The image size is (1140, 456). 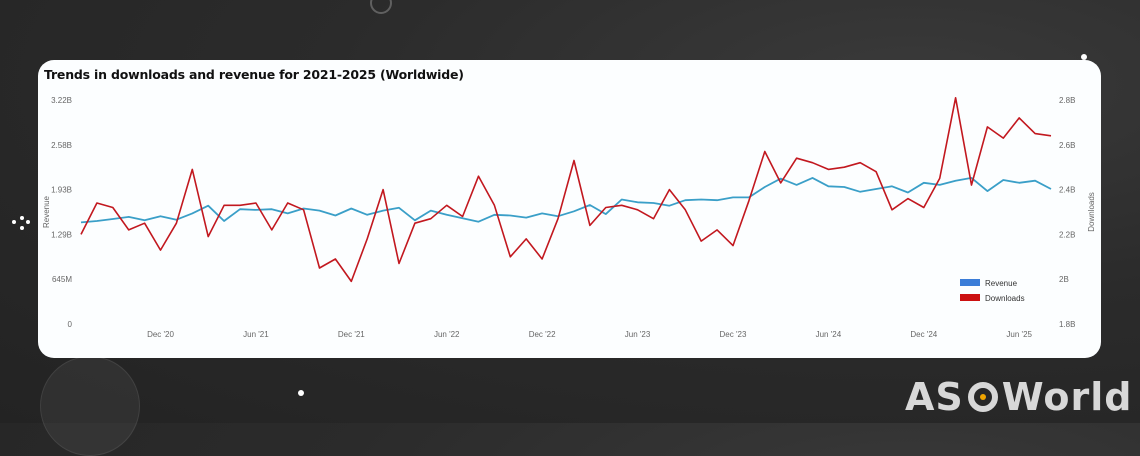 I want to click on legend-label-downloads: Downloads, so click(x=1005, y=298).